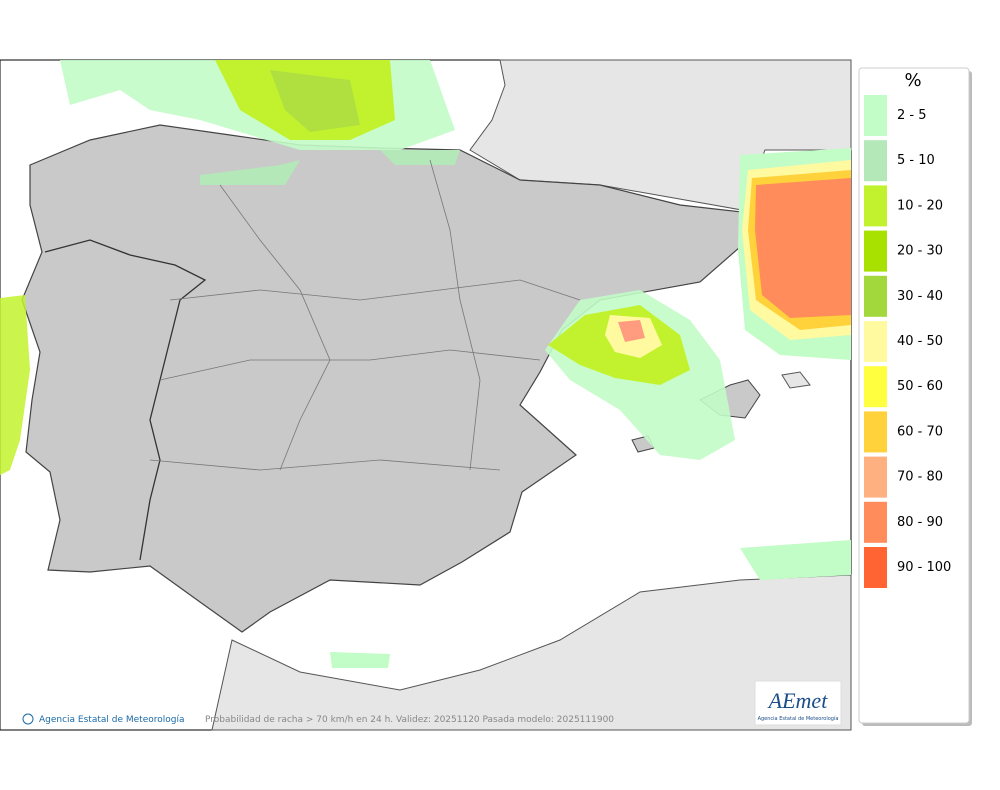  Describe the element at coordinates (920, 341) in the screenshot. I see `legend-label: 40 - 50` at that location.